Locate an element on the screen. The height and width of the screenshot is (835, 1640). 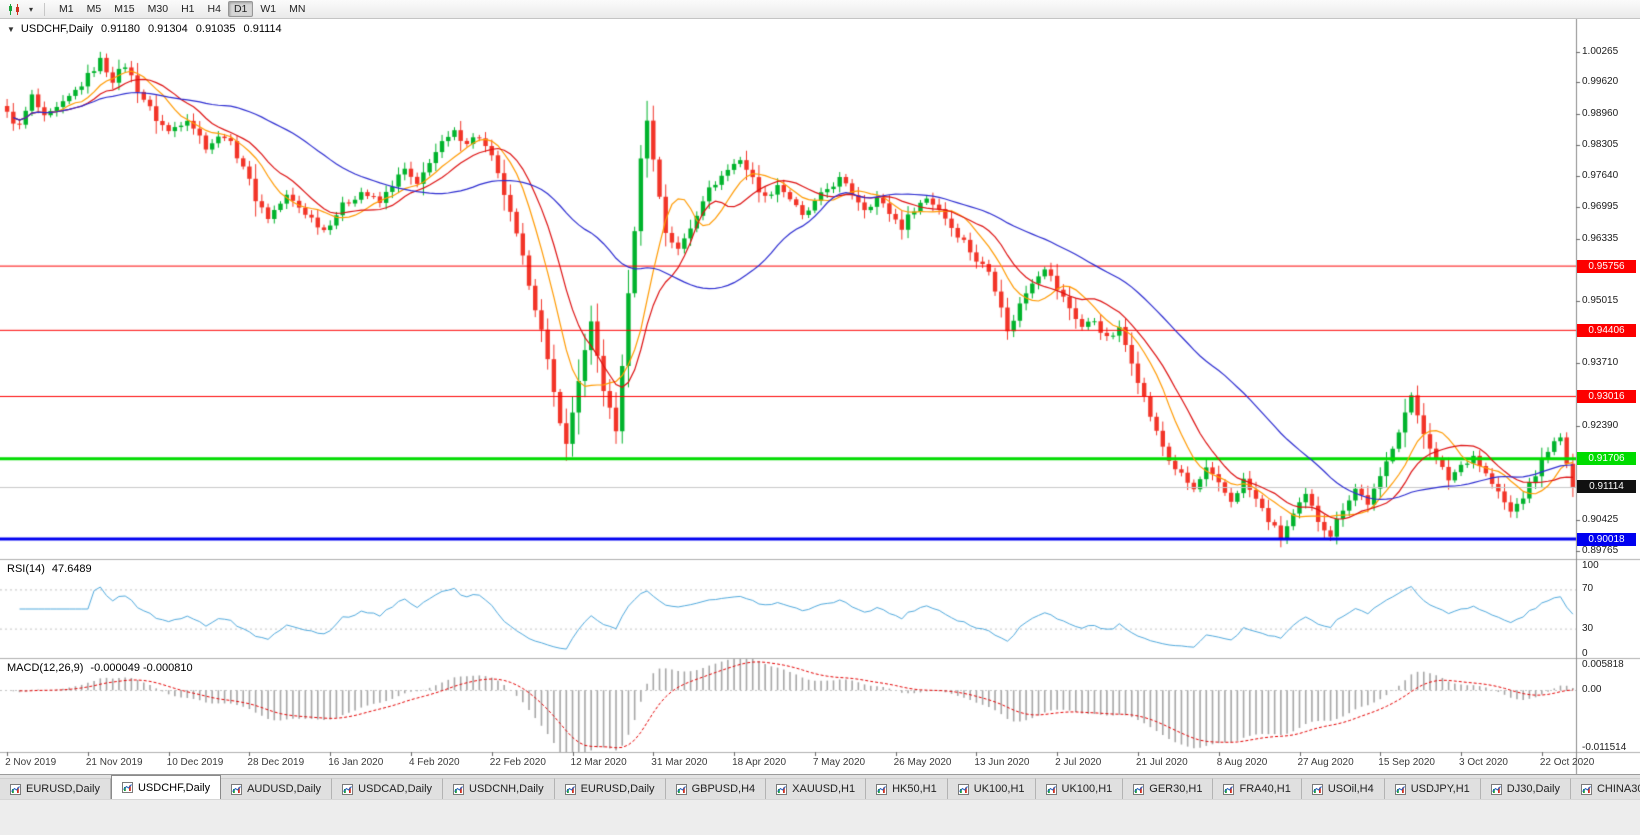
toolbar-separator is located at coordinates (45, 9).